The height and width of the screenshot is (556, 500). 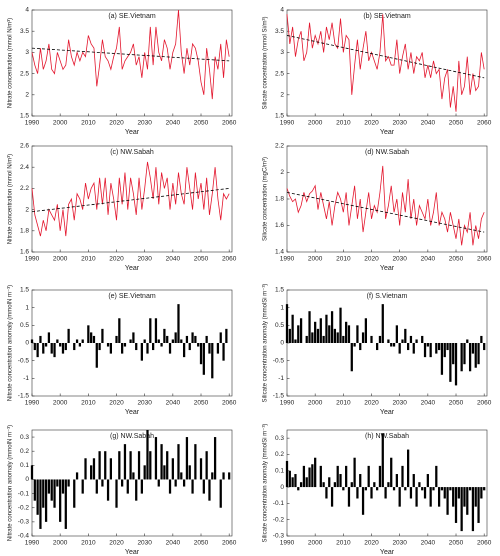 I want to click on panel-title: (e) SE.Vietnam, so click(x=132, y=296).